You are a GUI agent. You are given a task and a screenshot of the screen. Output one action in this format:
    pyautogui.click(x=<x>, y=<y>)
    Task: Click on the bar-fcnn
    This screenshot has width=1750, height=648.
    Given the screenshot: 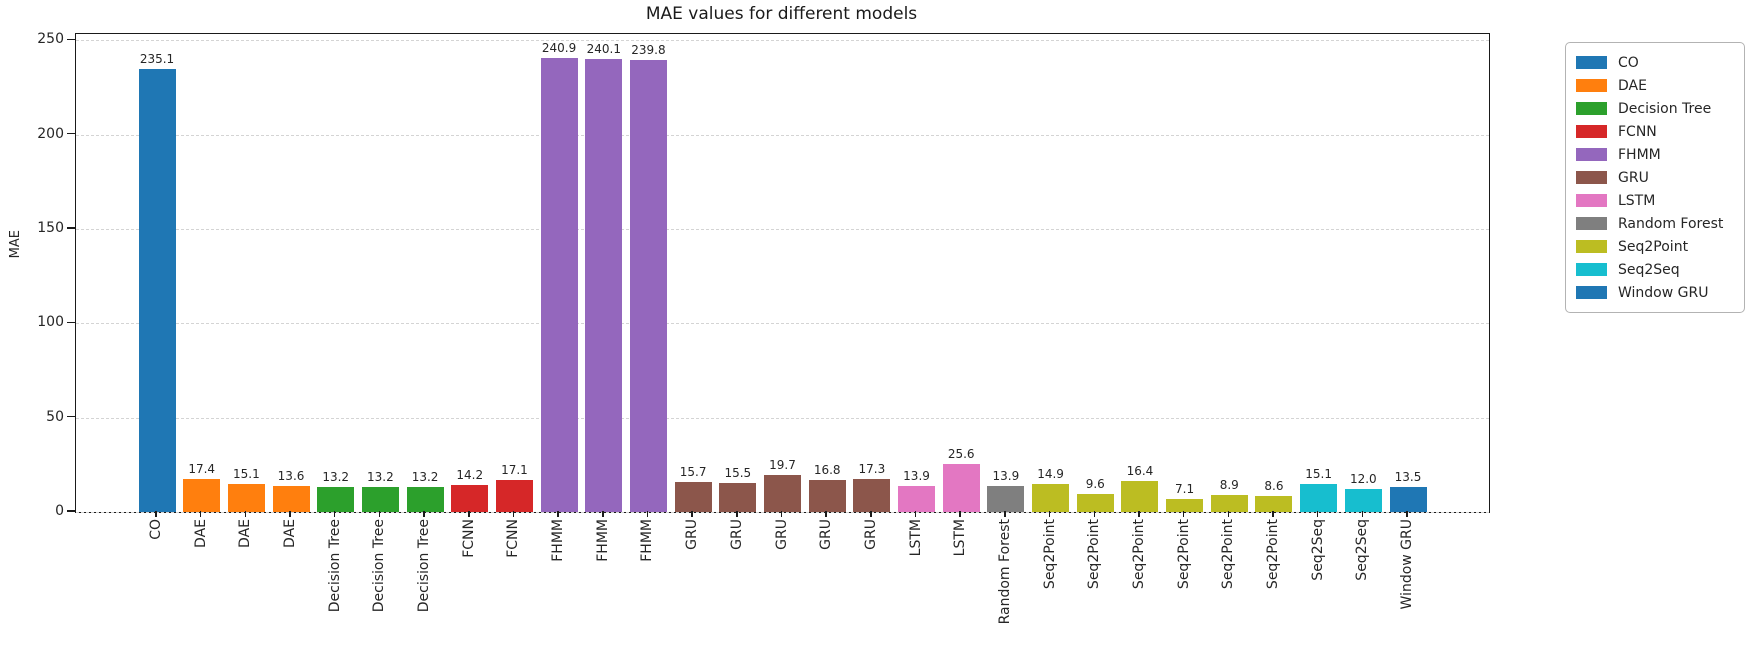 What is the action you would take?
    pyautogui.click(x=470, y=498)
    